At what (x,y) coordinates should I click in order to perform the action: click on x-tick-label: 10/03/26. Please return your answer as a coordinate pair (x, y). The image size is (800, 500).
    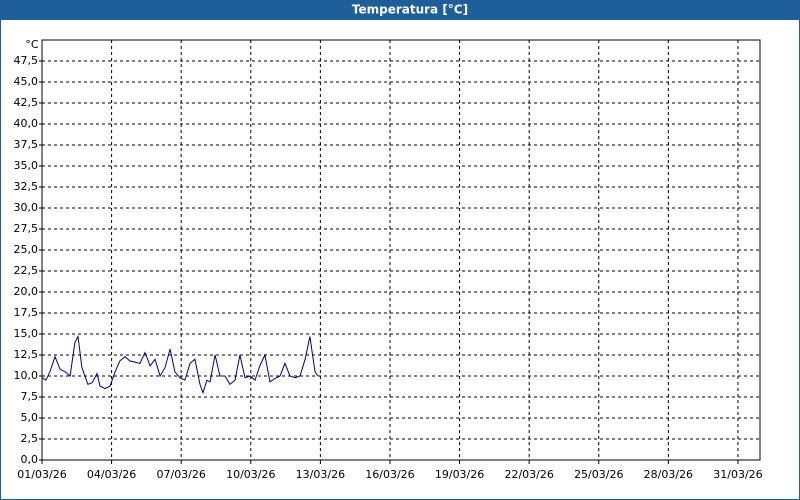
    Looking at the image, I should click on (250, 474).